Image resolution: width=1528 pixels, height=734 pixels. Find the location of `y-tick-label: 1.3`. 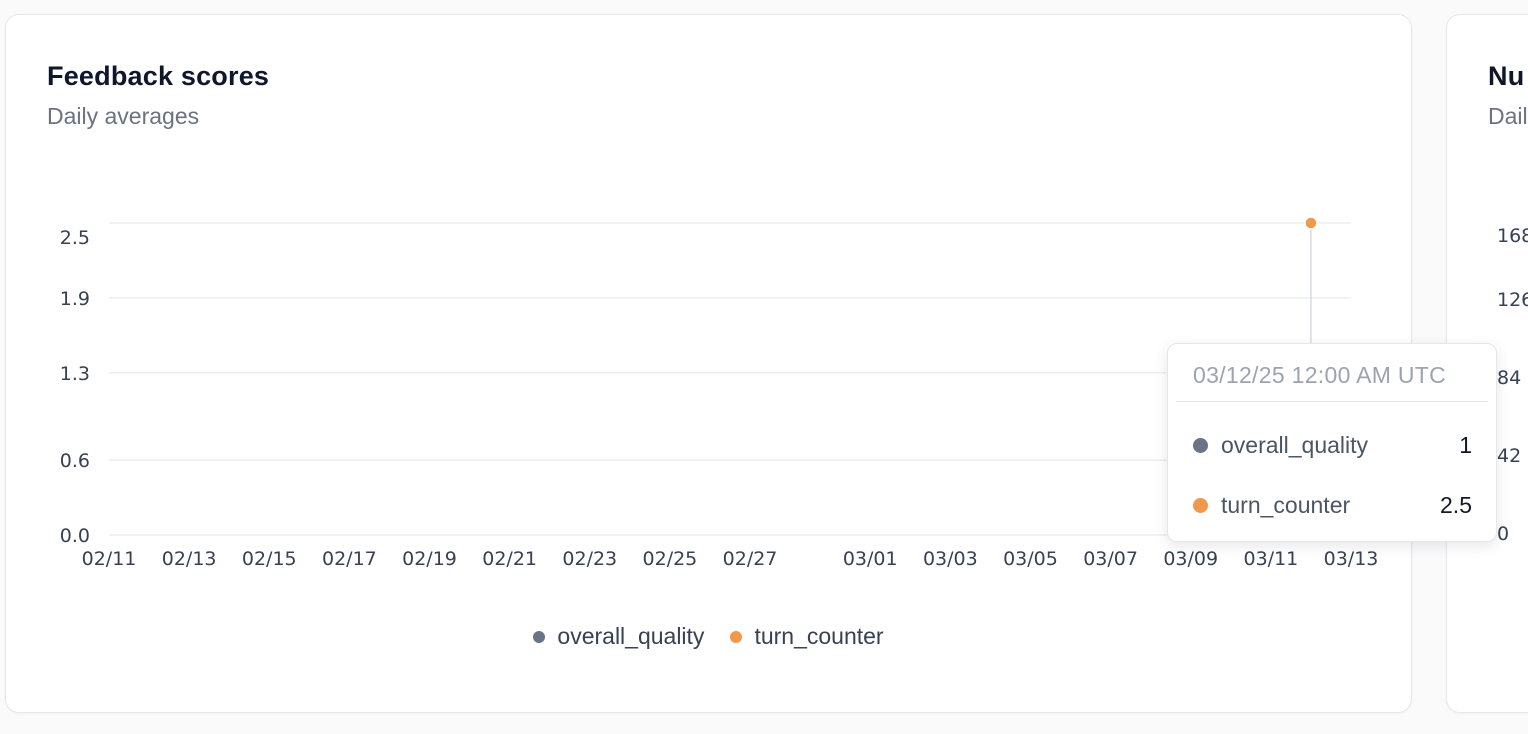

y-tick-label: 1.3 is located at coordinates (75, 374).